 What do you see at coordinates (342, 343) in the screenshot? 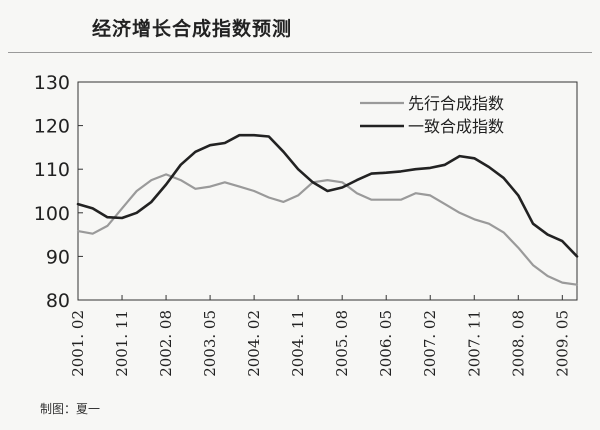
I see `x-tick-label: 2005. 08` at bounding box center [342, 343].